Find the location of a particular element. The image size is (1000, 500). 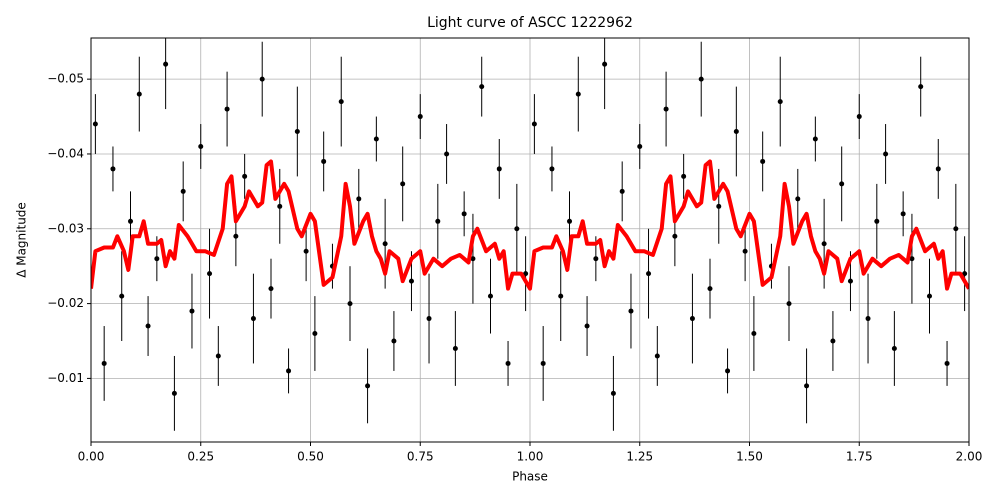

x-tick-label: 1.25 is located at coordinates (639, 457).